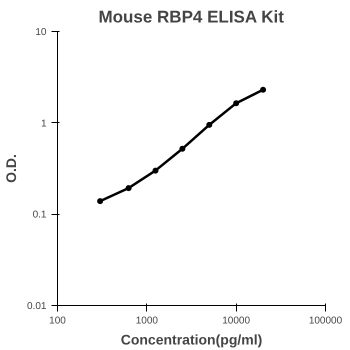  I want to click on x-tick-label: 1000, so click(147, 321).